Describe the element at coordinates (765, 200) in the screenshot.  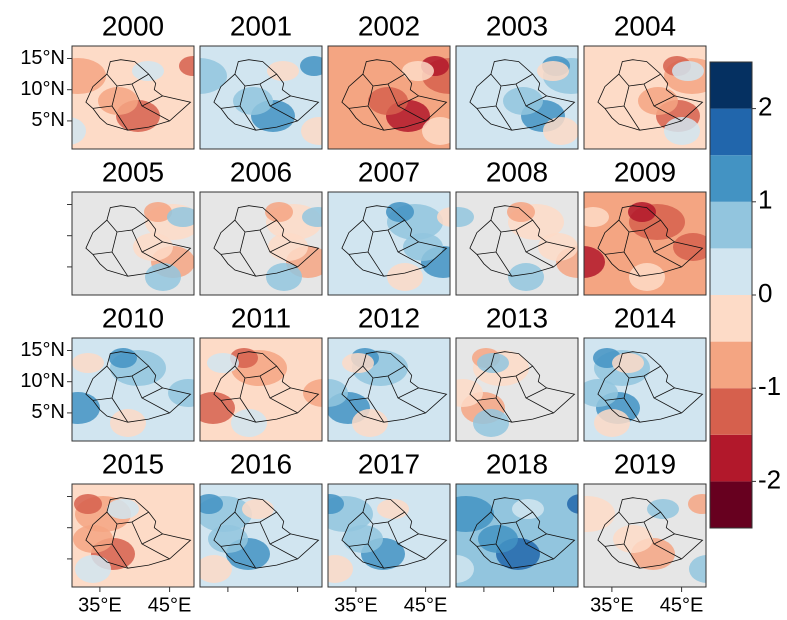
I see `colorbar-tick-label: 1` at that location.